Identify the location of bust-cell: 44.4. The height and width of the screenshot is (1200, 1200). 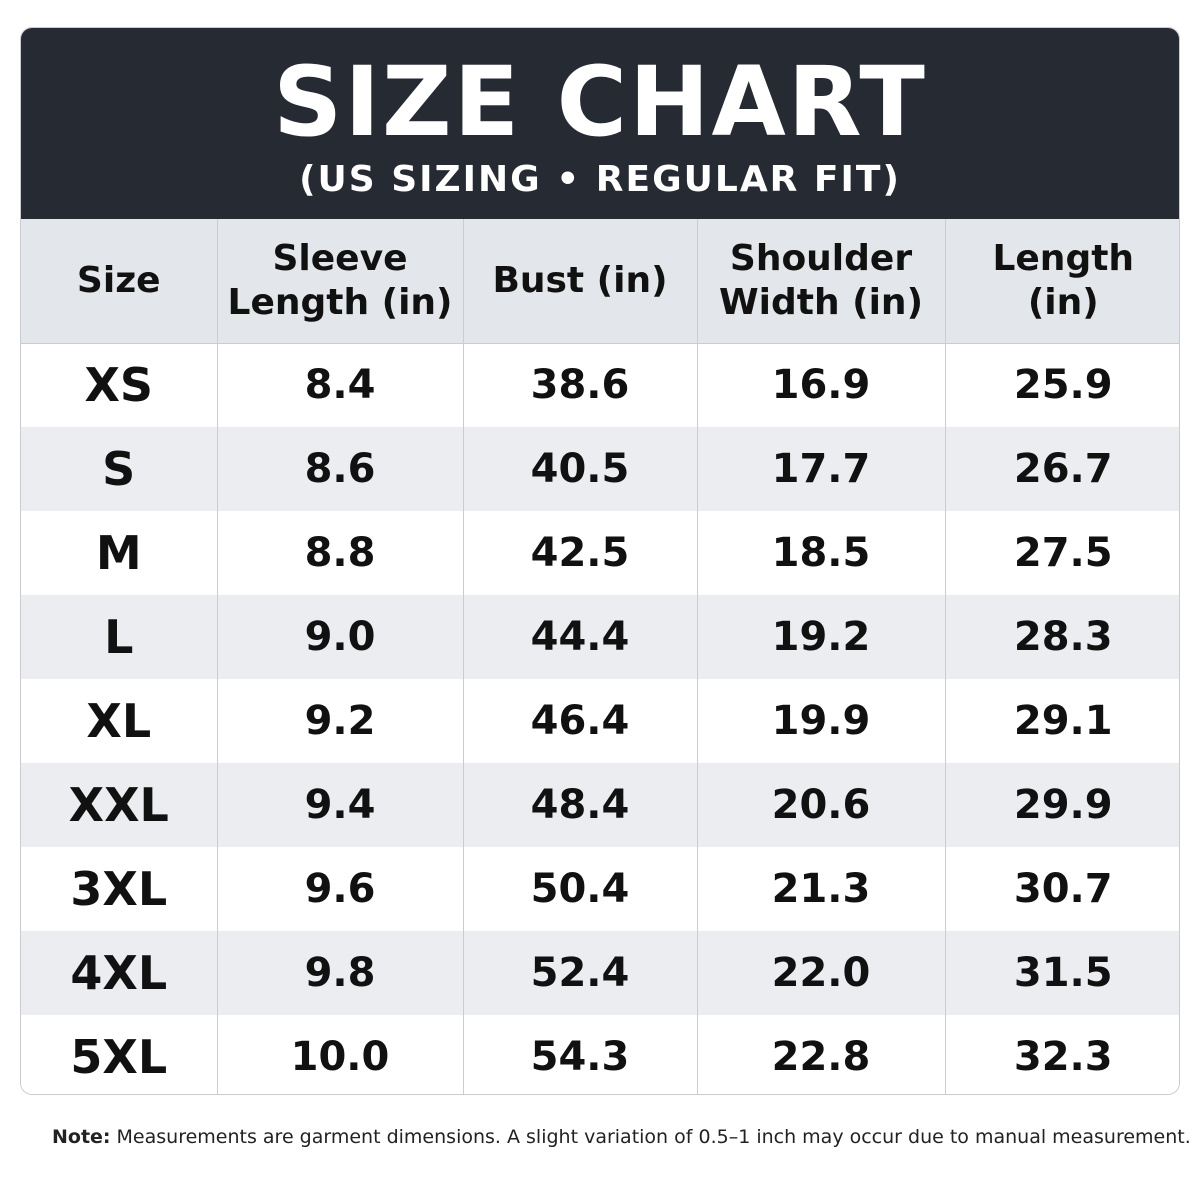
(580, 637).